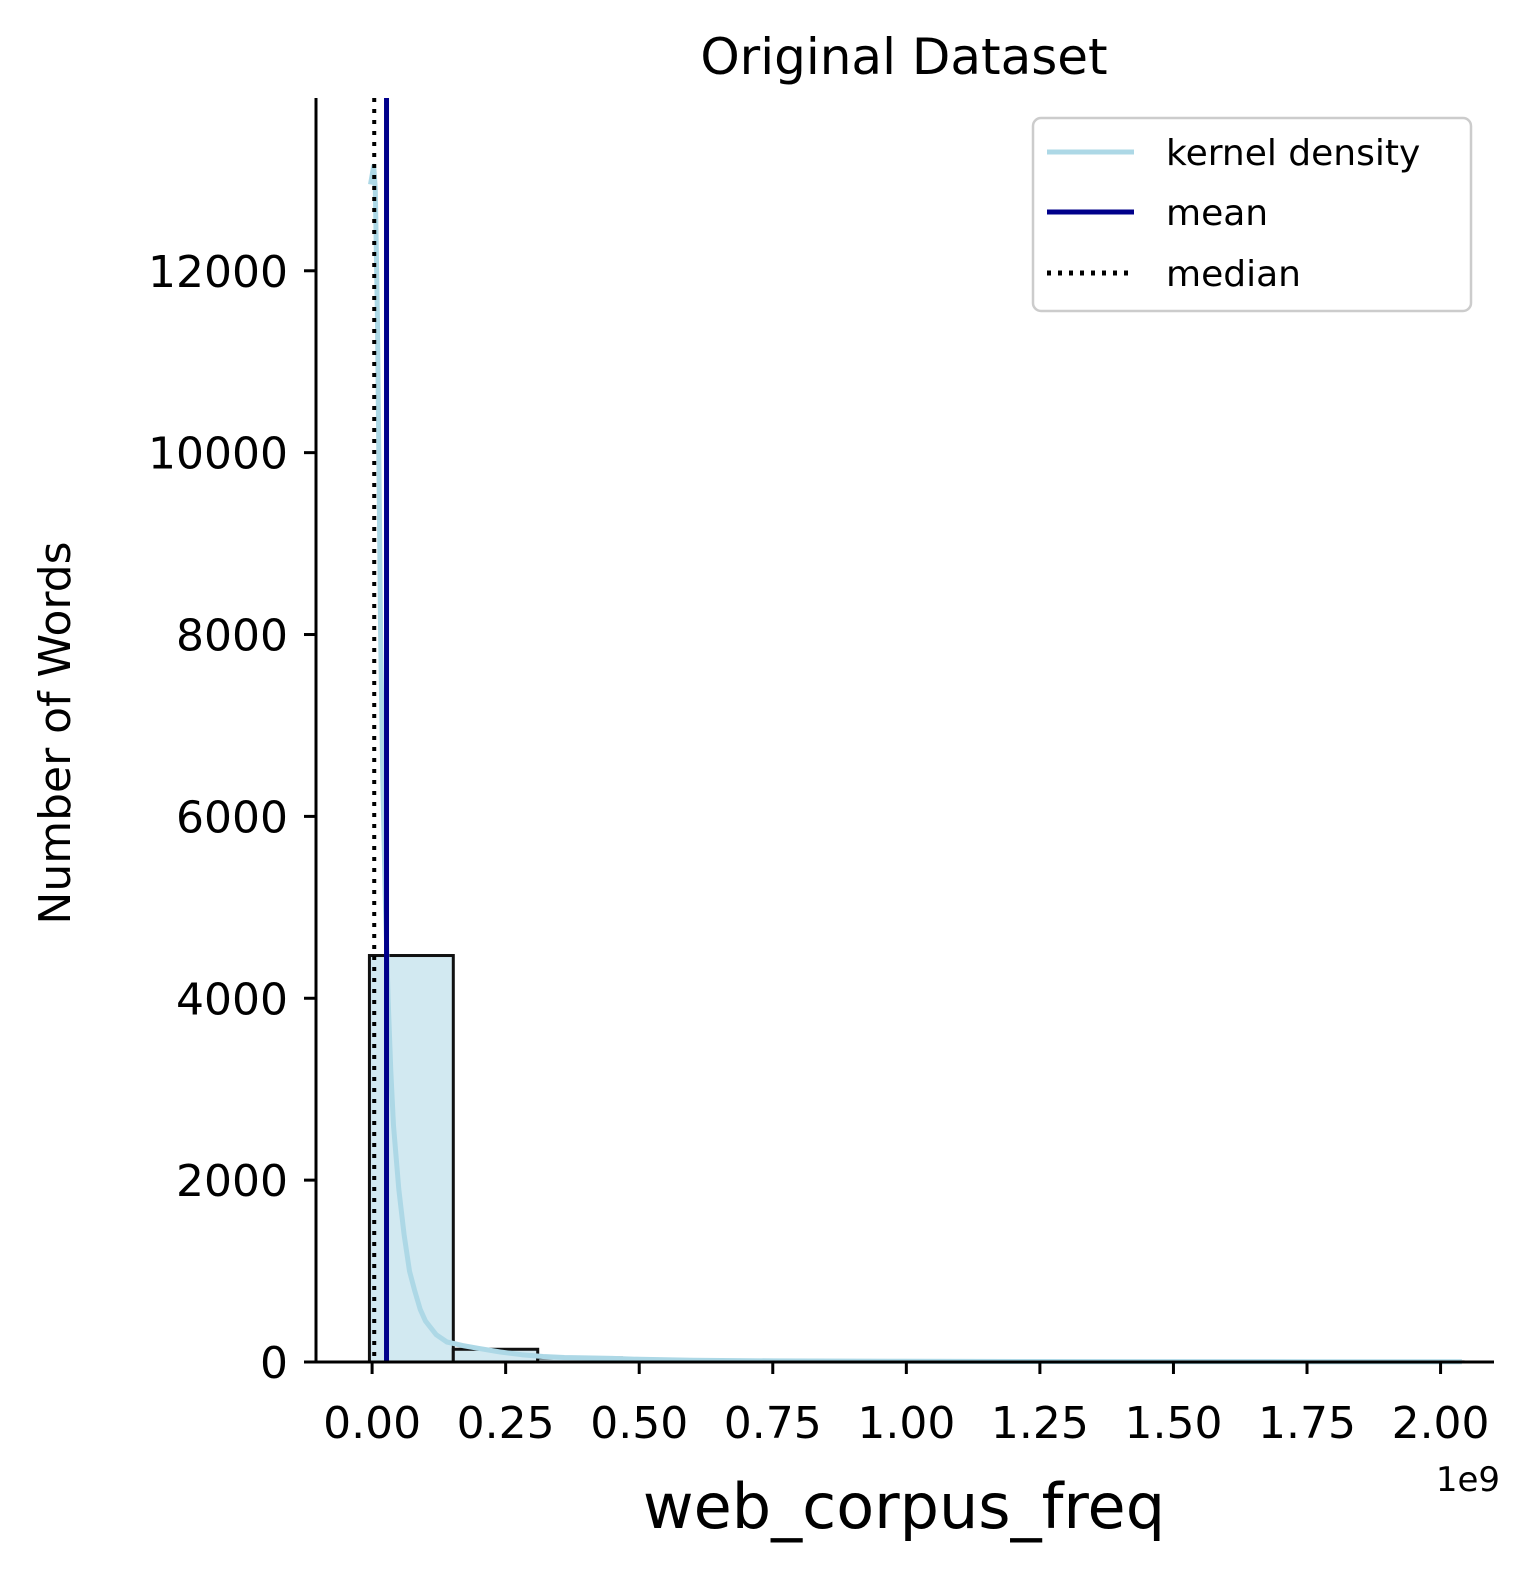  I want to click on y-tick-label-1: 2000, so click(232, 1181).